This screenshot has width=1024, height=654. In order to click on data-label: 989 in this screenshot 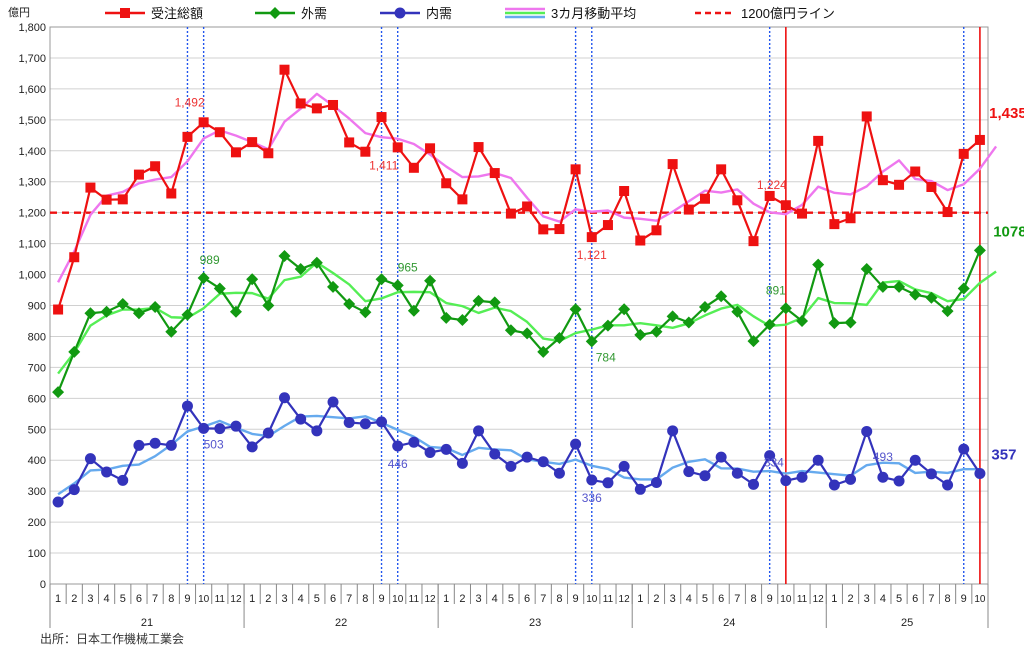, I will do `click(210, 260)`.